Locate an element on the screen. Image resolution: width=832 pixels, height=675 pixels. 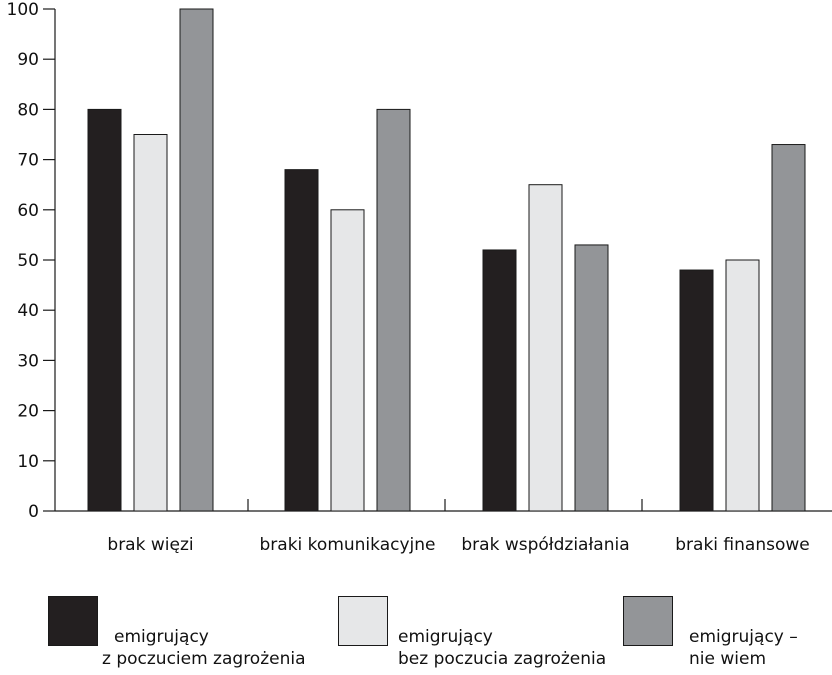
legend-label-line2: z poczuciem zagrożenia is located at coordinates (204, 659).